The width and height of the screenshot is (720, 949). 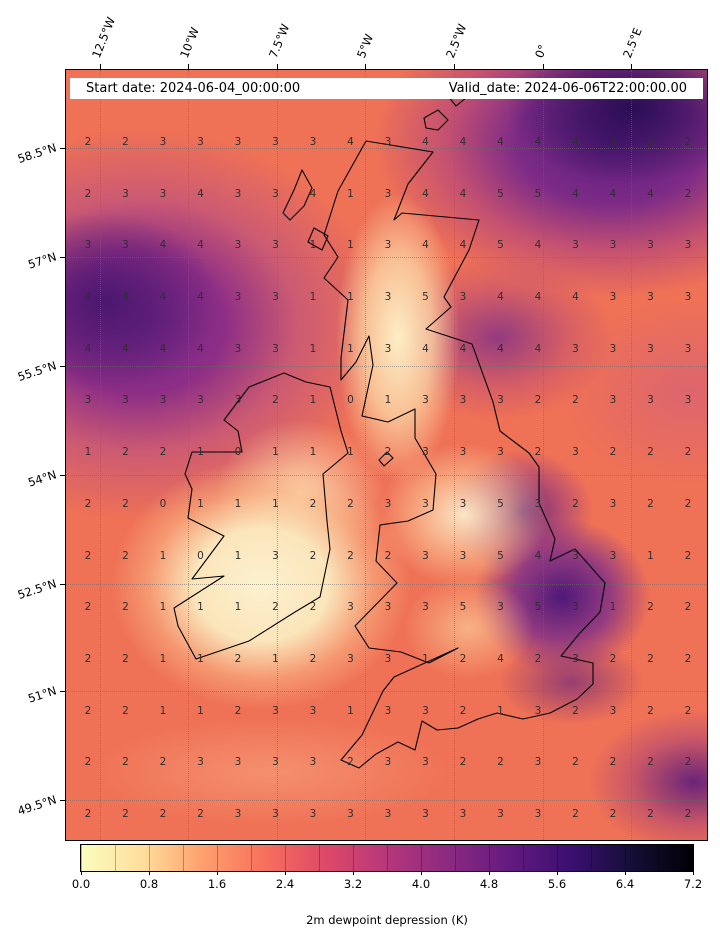 I want to click on grid-value: 0, so click(x=350, y=400).